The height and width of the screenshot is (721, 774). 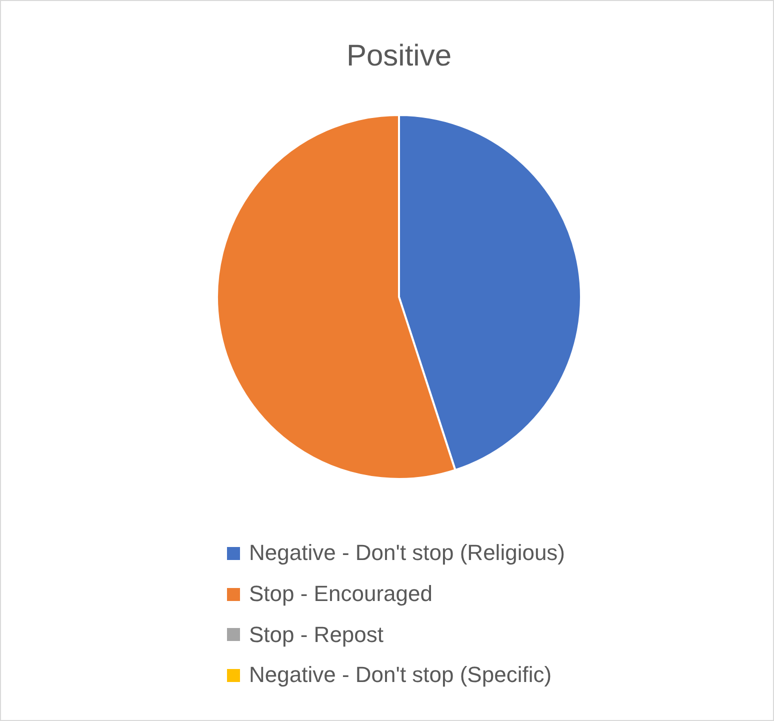 What do you see at coordinates (407, 553) in the screenshot?
I see `legend-label: Negative - Don't stop (Religious)` at bounding box center [407, 553].